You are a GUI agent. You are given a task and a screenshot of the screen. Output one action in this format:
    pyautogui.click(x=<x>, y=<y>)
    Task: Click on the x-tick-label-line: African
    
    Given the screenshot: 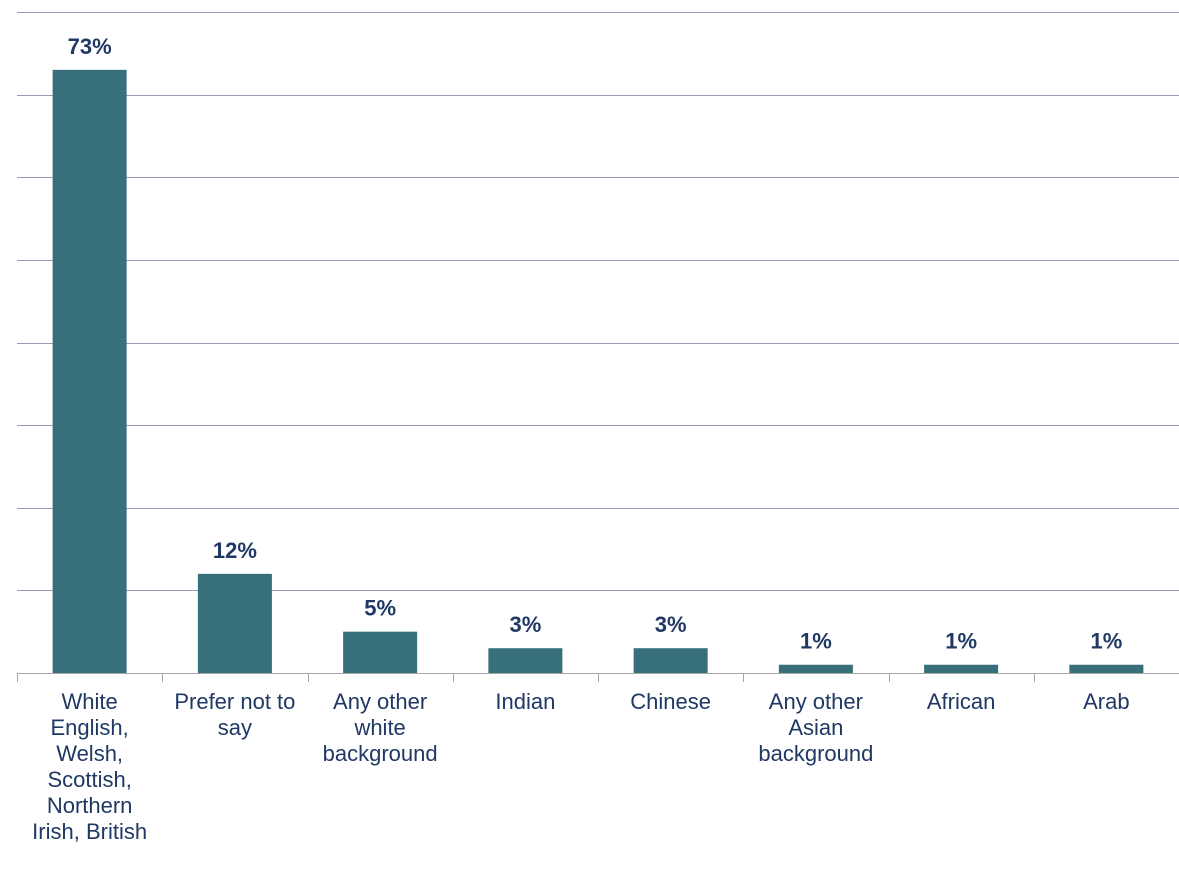 What is the action you would take?
    pyautogui.click(x=961, y=701)
    